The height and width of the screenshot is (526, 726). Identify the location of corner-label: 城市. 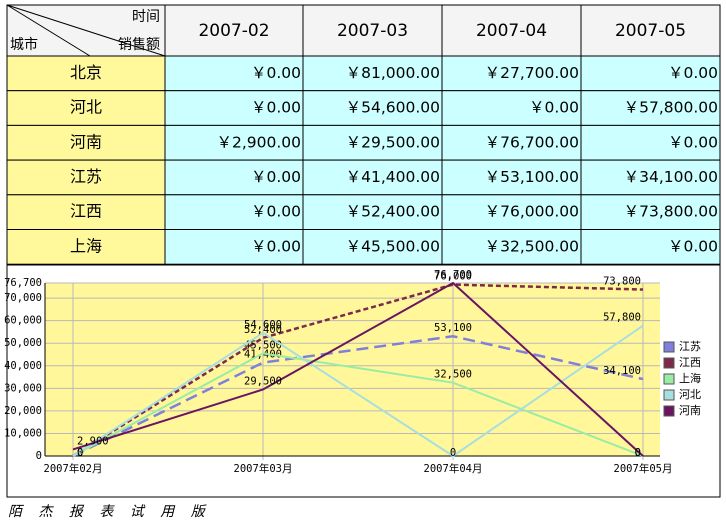
(24, 44).